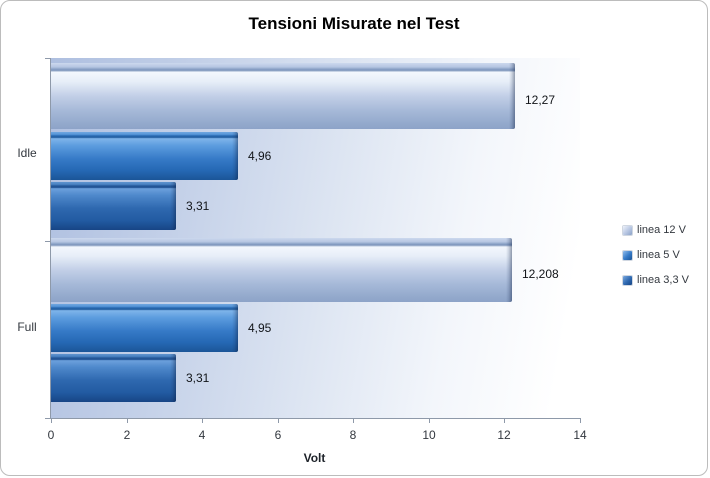 This screenshot has width=710, height=478. I want to click on legend-label: linea 5 V, so click(658, 255).